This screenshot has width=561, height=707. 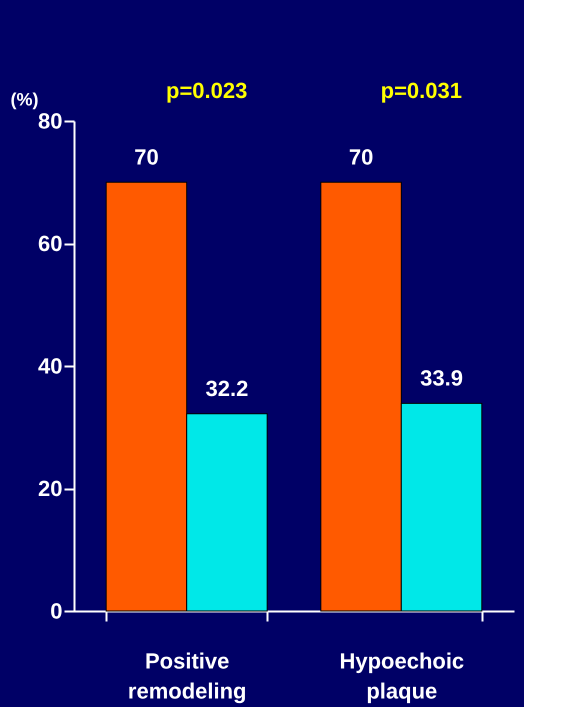 What do you see at coordinates (207, 90) in the screenshot?
I see `text: p=0.023` at bounding box center [207, 90].